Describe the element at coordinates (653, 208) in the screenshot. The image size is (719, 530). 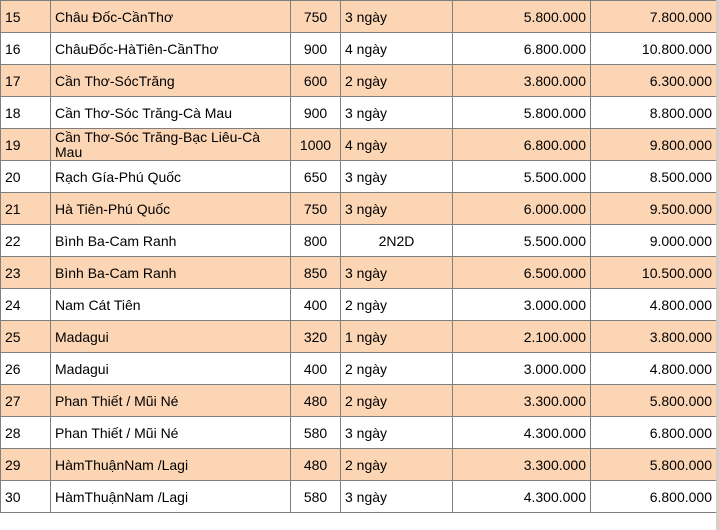
I see `cell-price-2: 9.500.000` at that location.